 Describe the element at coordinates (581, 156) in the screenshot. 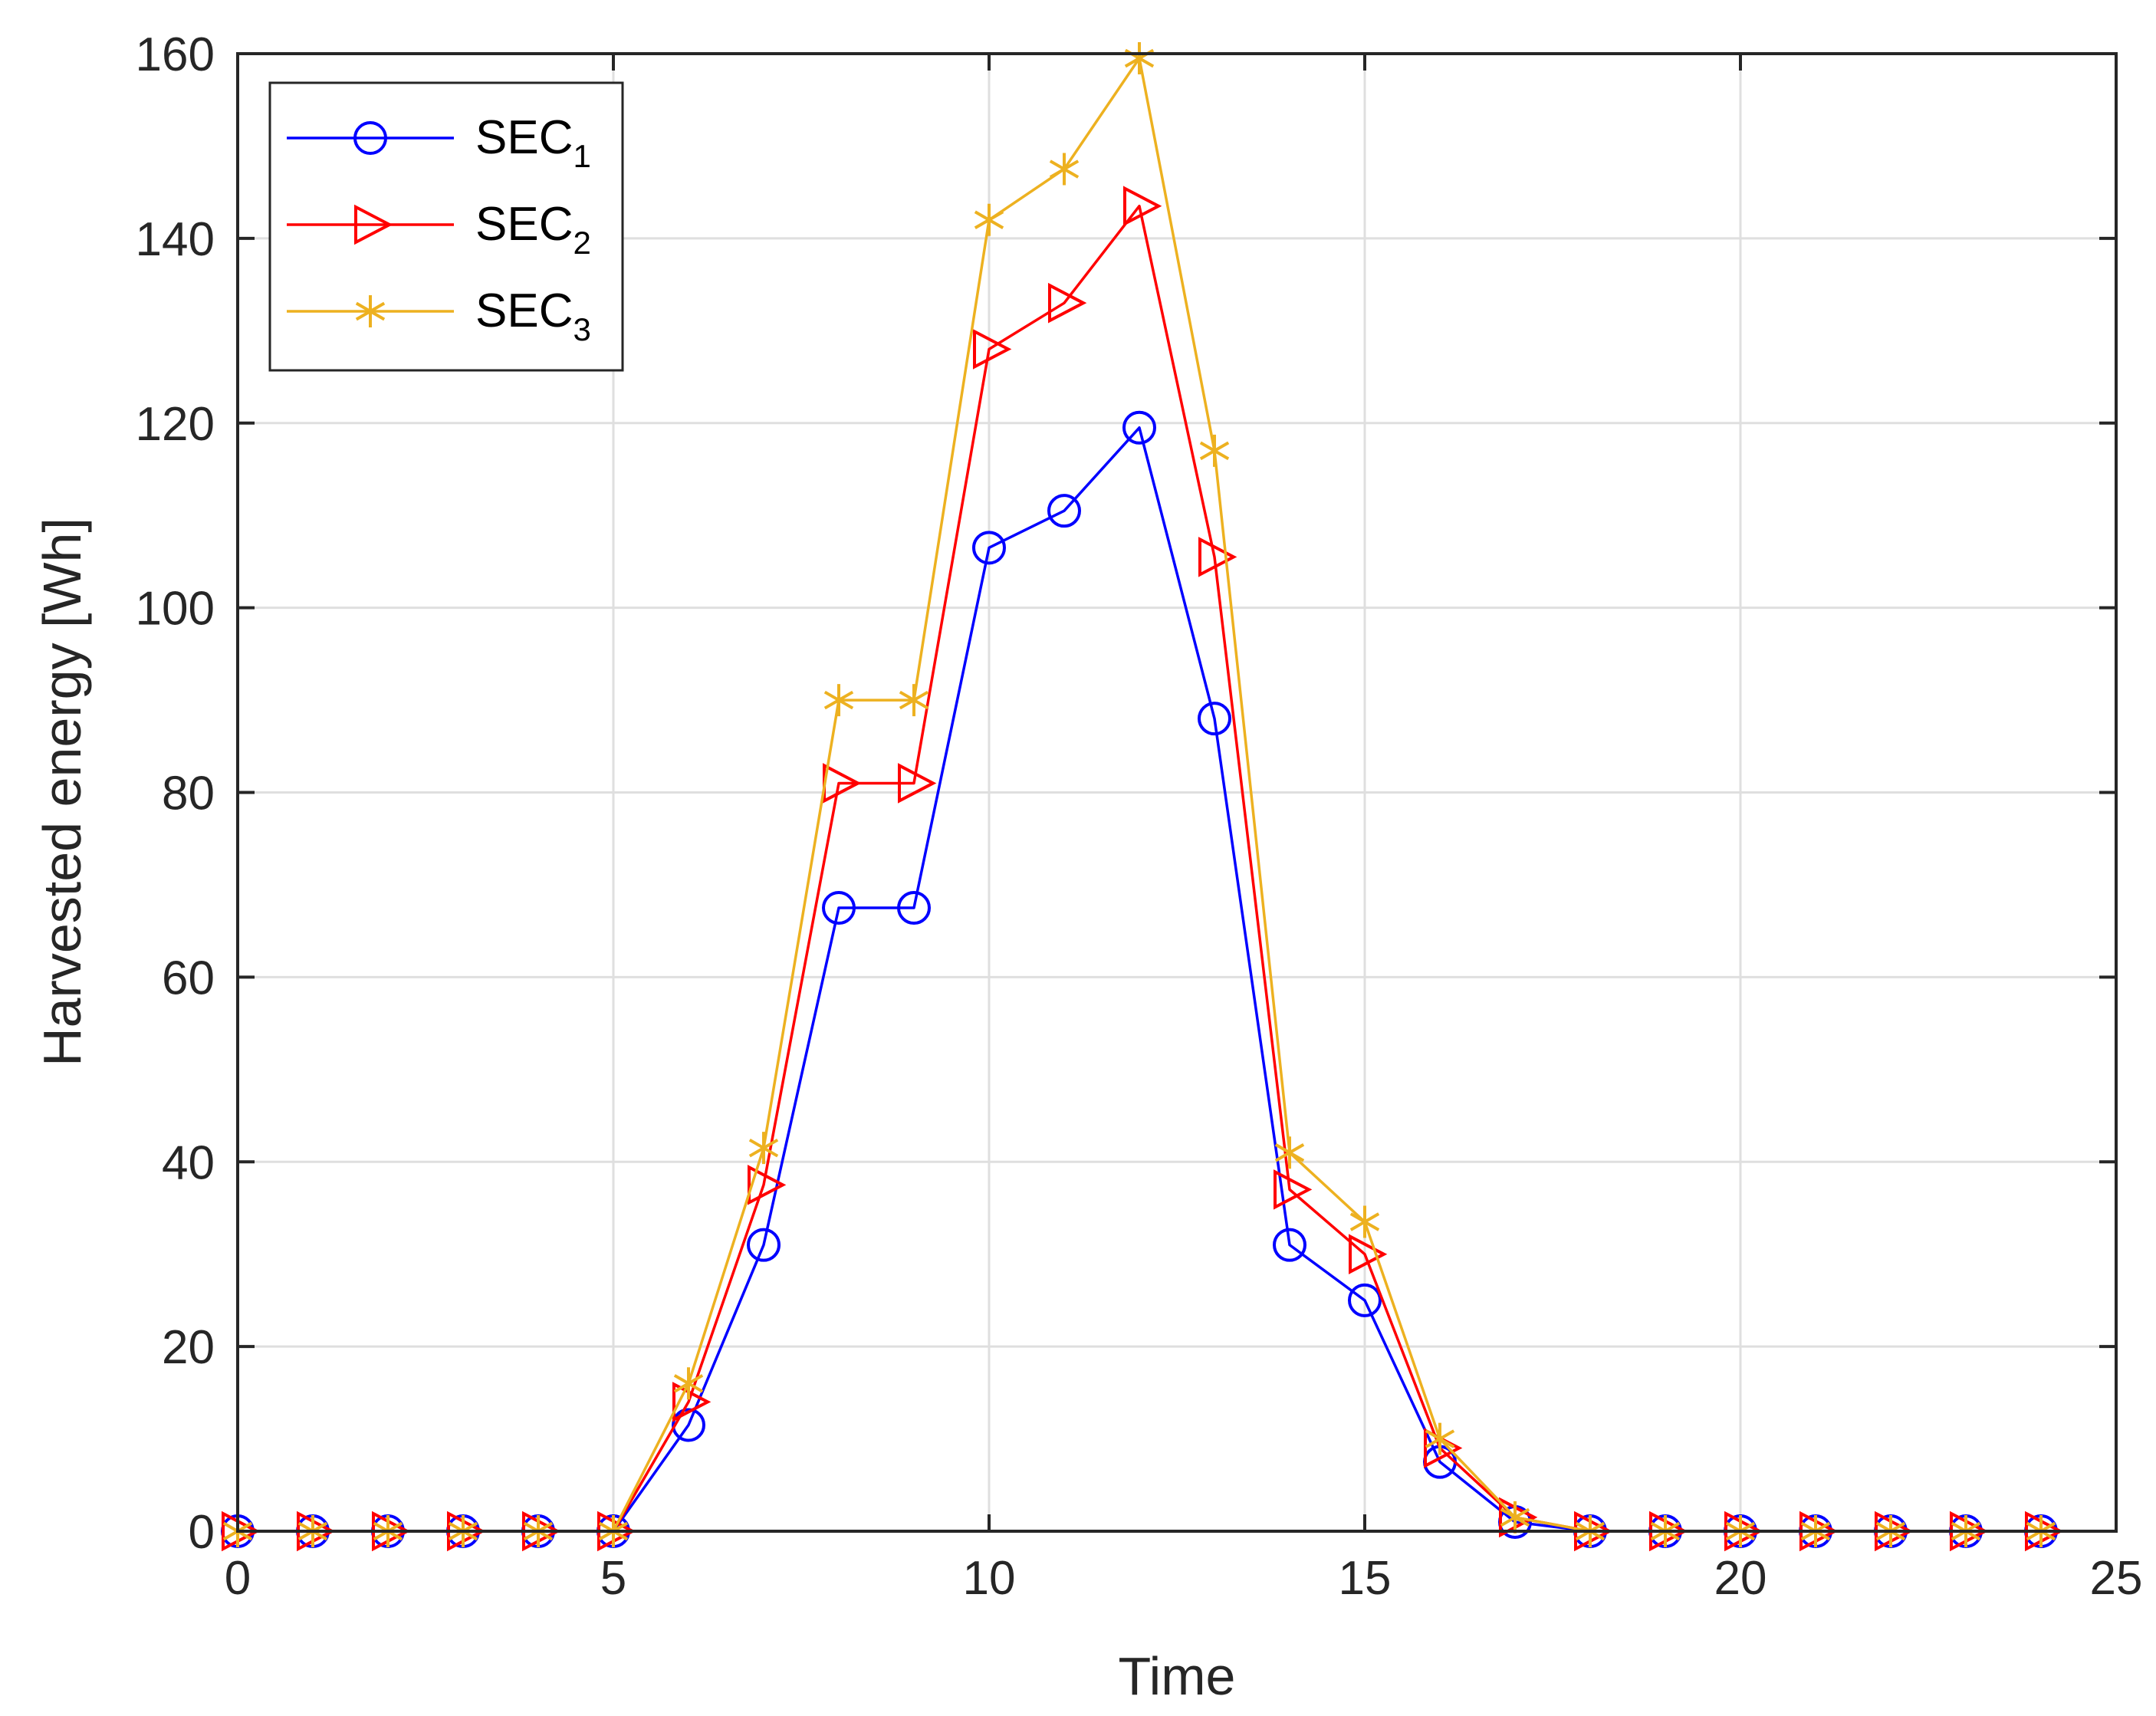

I see `legend-label-subscript: 1` at that location.